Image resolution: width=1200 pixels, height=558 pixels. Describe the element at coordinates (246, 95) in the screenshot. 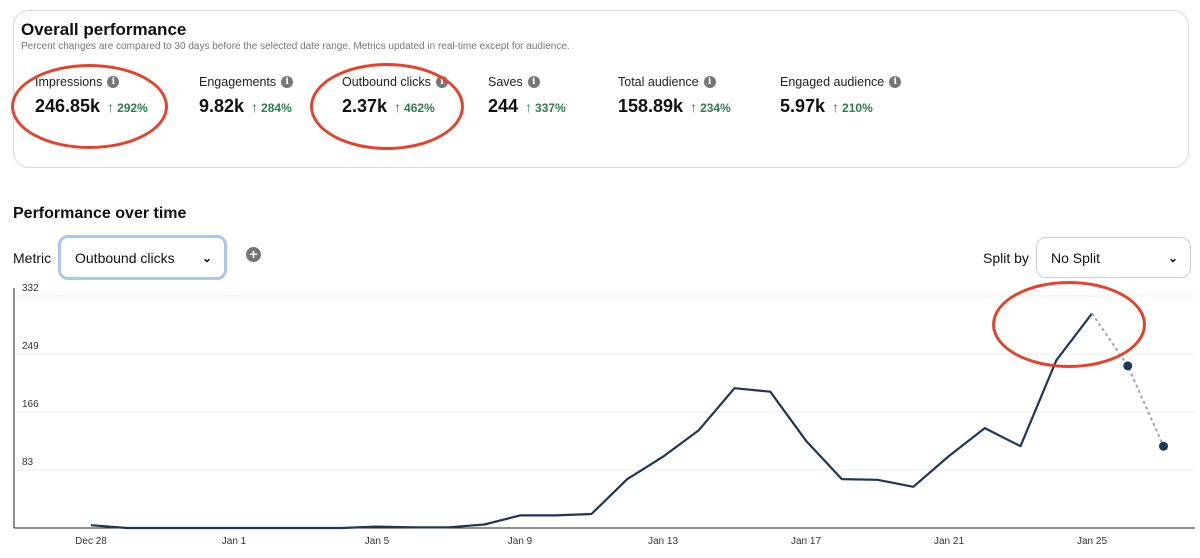

I see `metric-engagements: Engagements i 9.82k ↑ 284%` at that location.